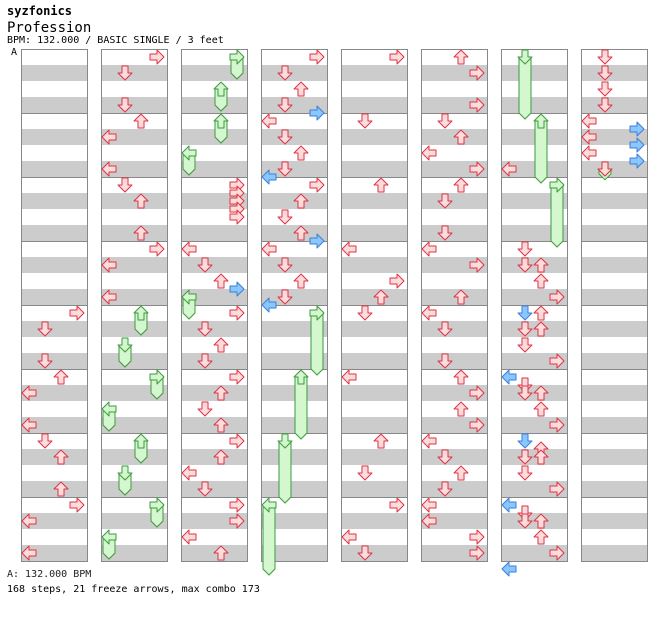 The image size is (672, 620). I want to click on freeze-body, so click(525, 88).